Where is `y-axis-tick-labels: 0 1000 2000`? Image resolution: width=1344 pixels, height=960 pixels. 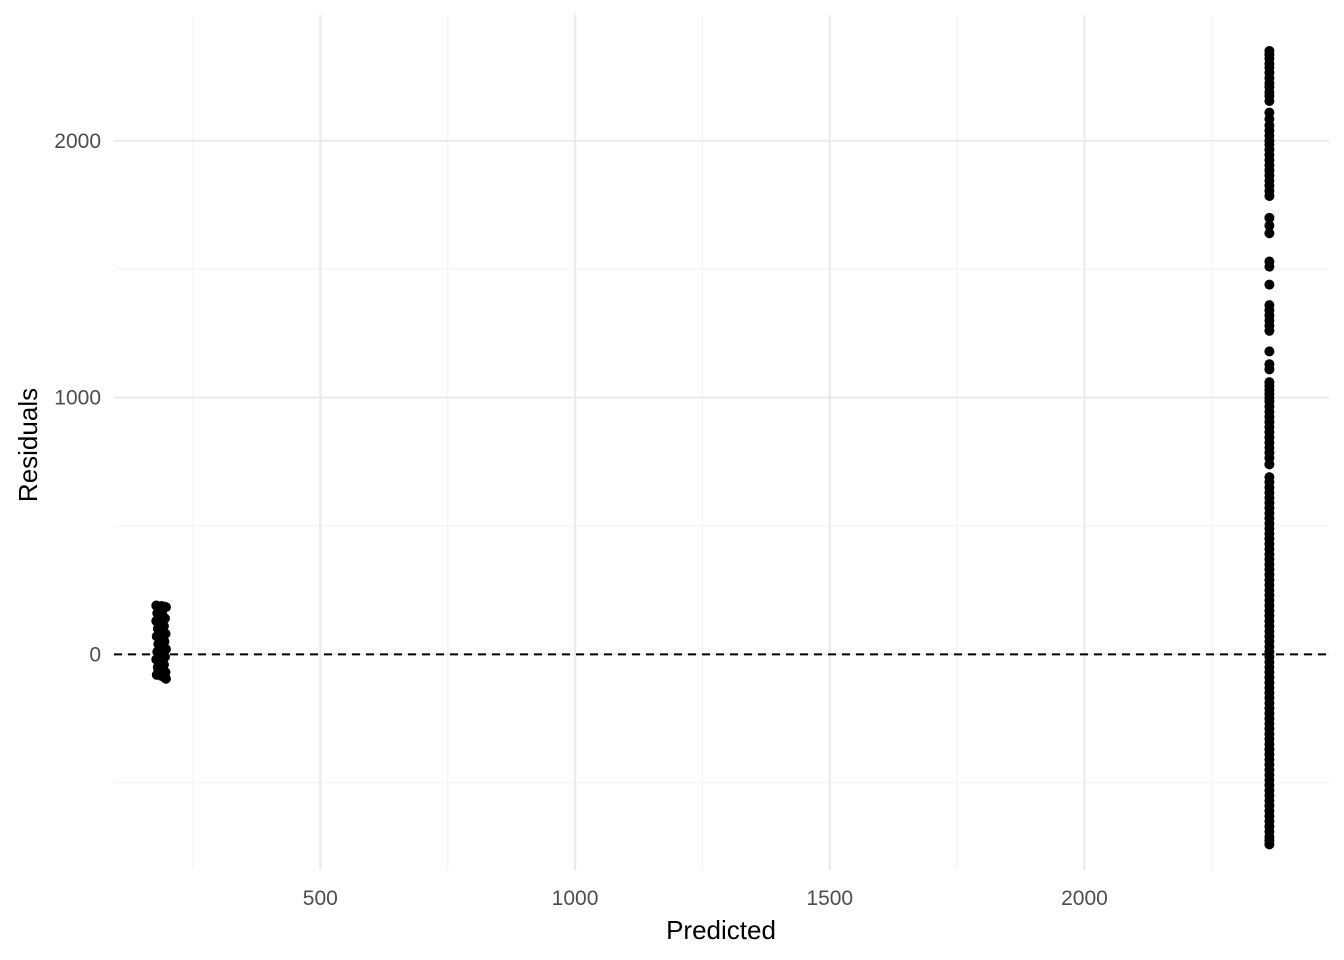 y-axis-tick-labels: 0 1000 2000 is located at coordinates (77, 398).